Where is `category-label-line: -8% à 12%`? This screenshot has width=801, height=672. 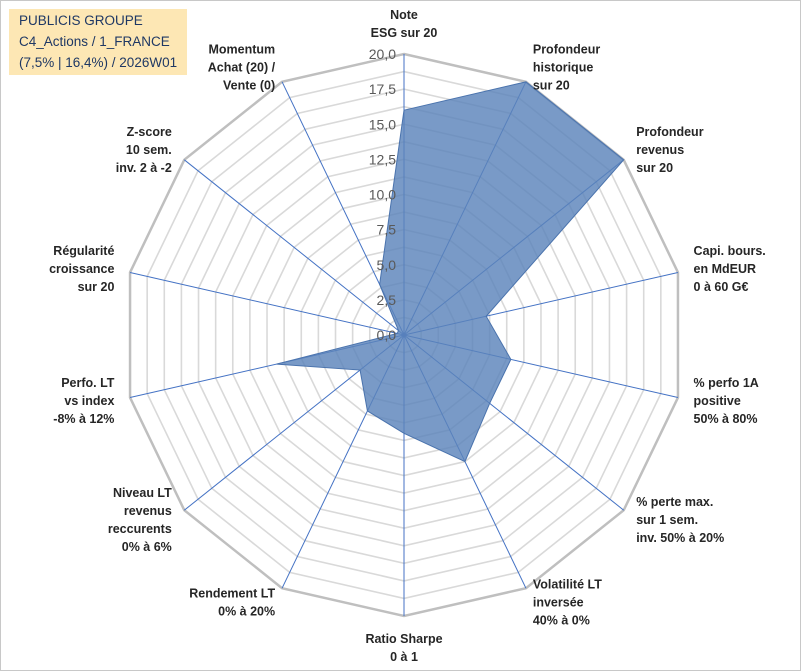 category-label-line: -8% à 12% is located at coordinates (83, 419).